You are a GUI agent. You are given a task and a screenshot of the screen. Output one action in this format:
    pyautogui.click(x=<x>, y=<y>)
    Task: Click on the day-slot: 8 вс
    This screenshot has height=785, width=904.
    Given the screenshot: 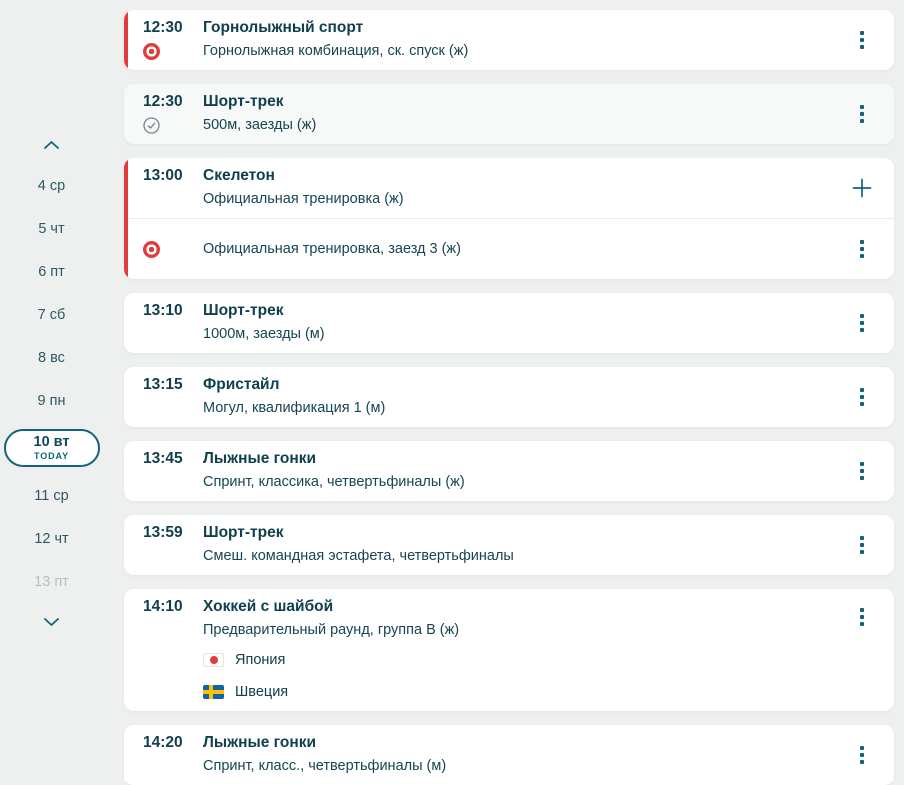 What is the action you would take?
    pyautogui.click(x=51, y=357)
    